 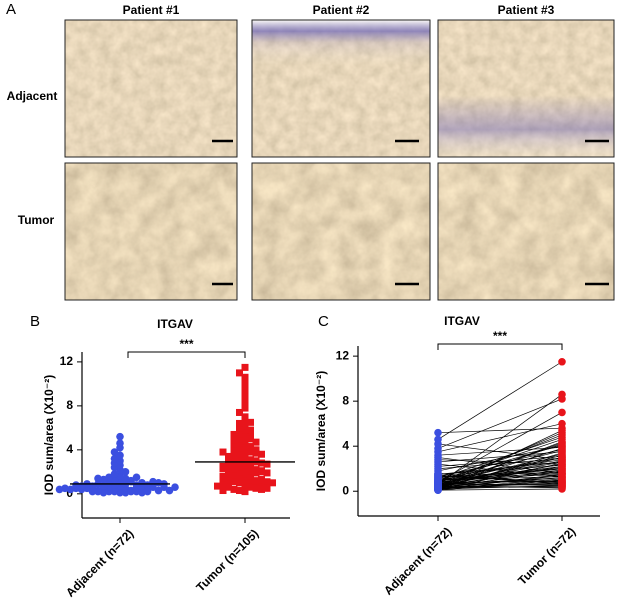 What do you see at coordinates (526, 88) in the screenshot?
I see `stain-band` at bounding box center [526, 88].